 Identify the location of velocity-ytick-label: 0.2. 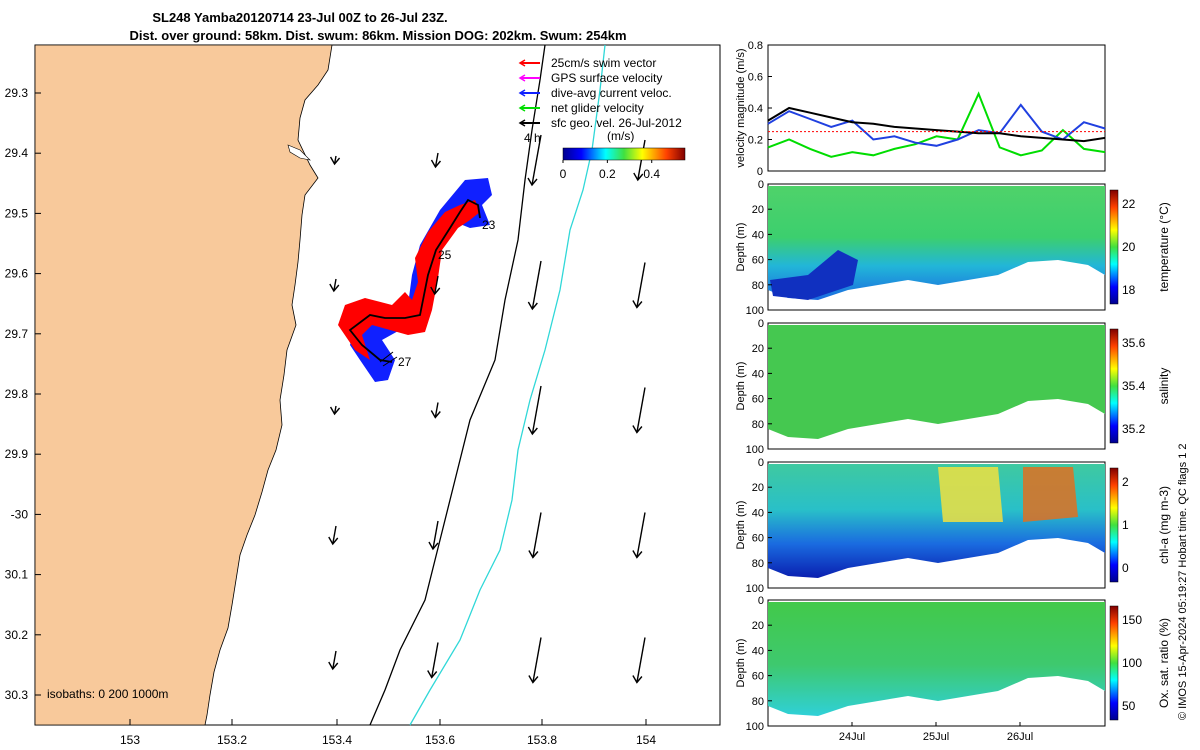
(755, 141).